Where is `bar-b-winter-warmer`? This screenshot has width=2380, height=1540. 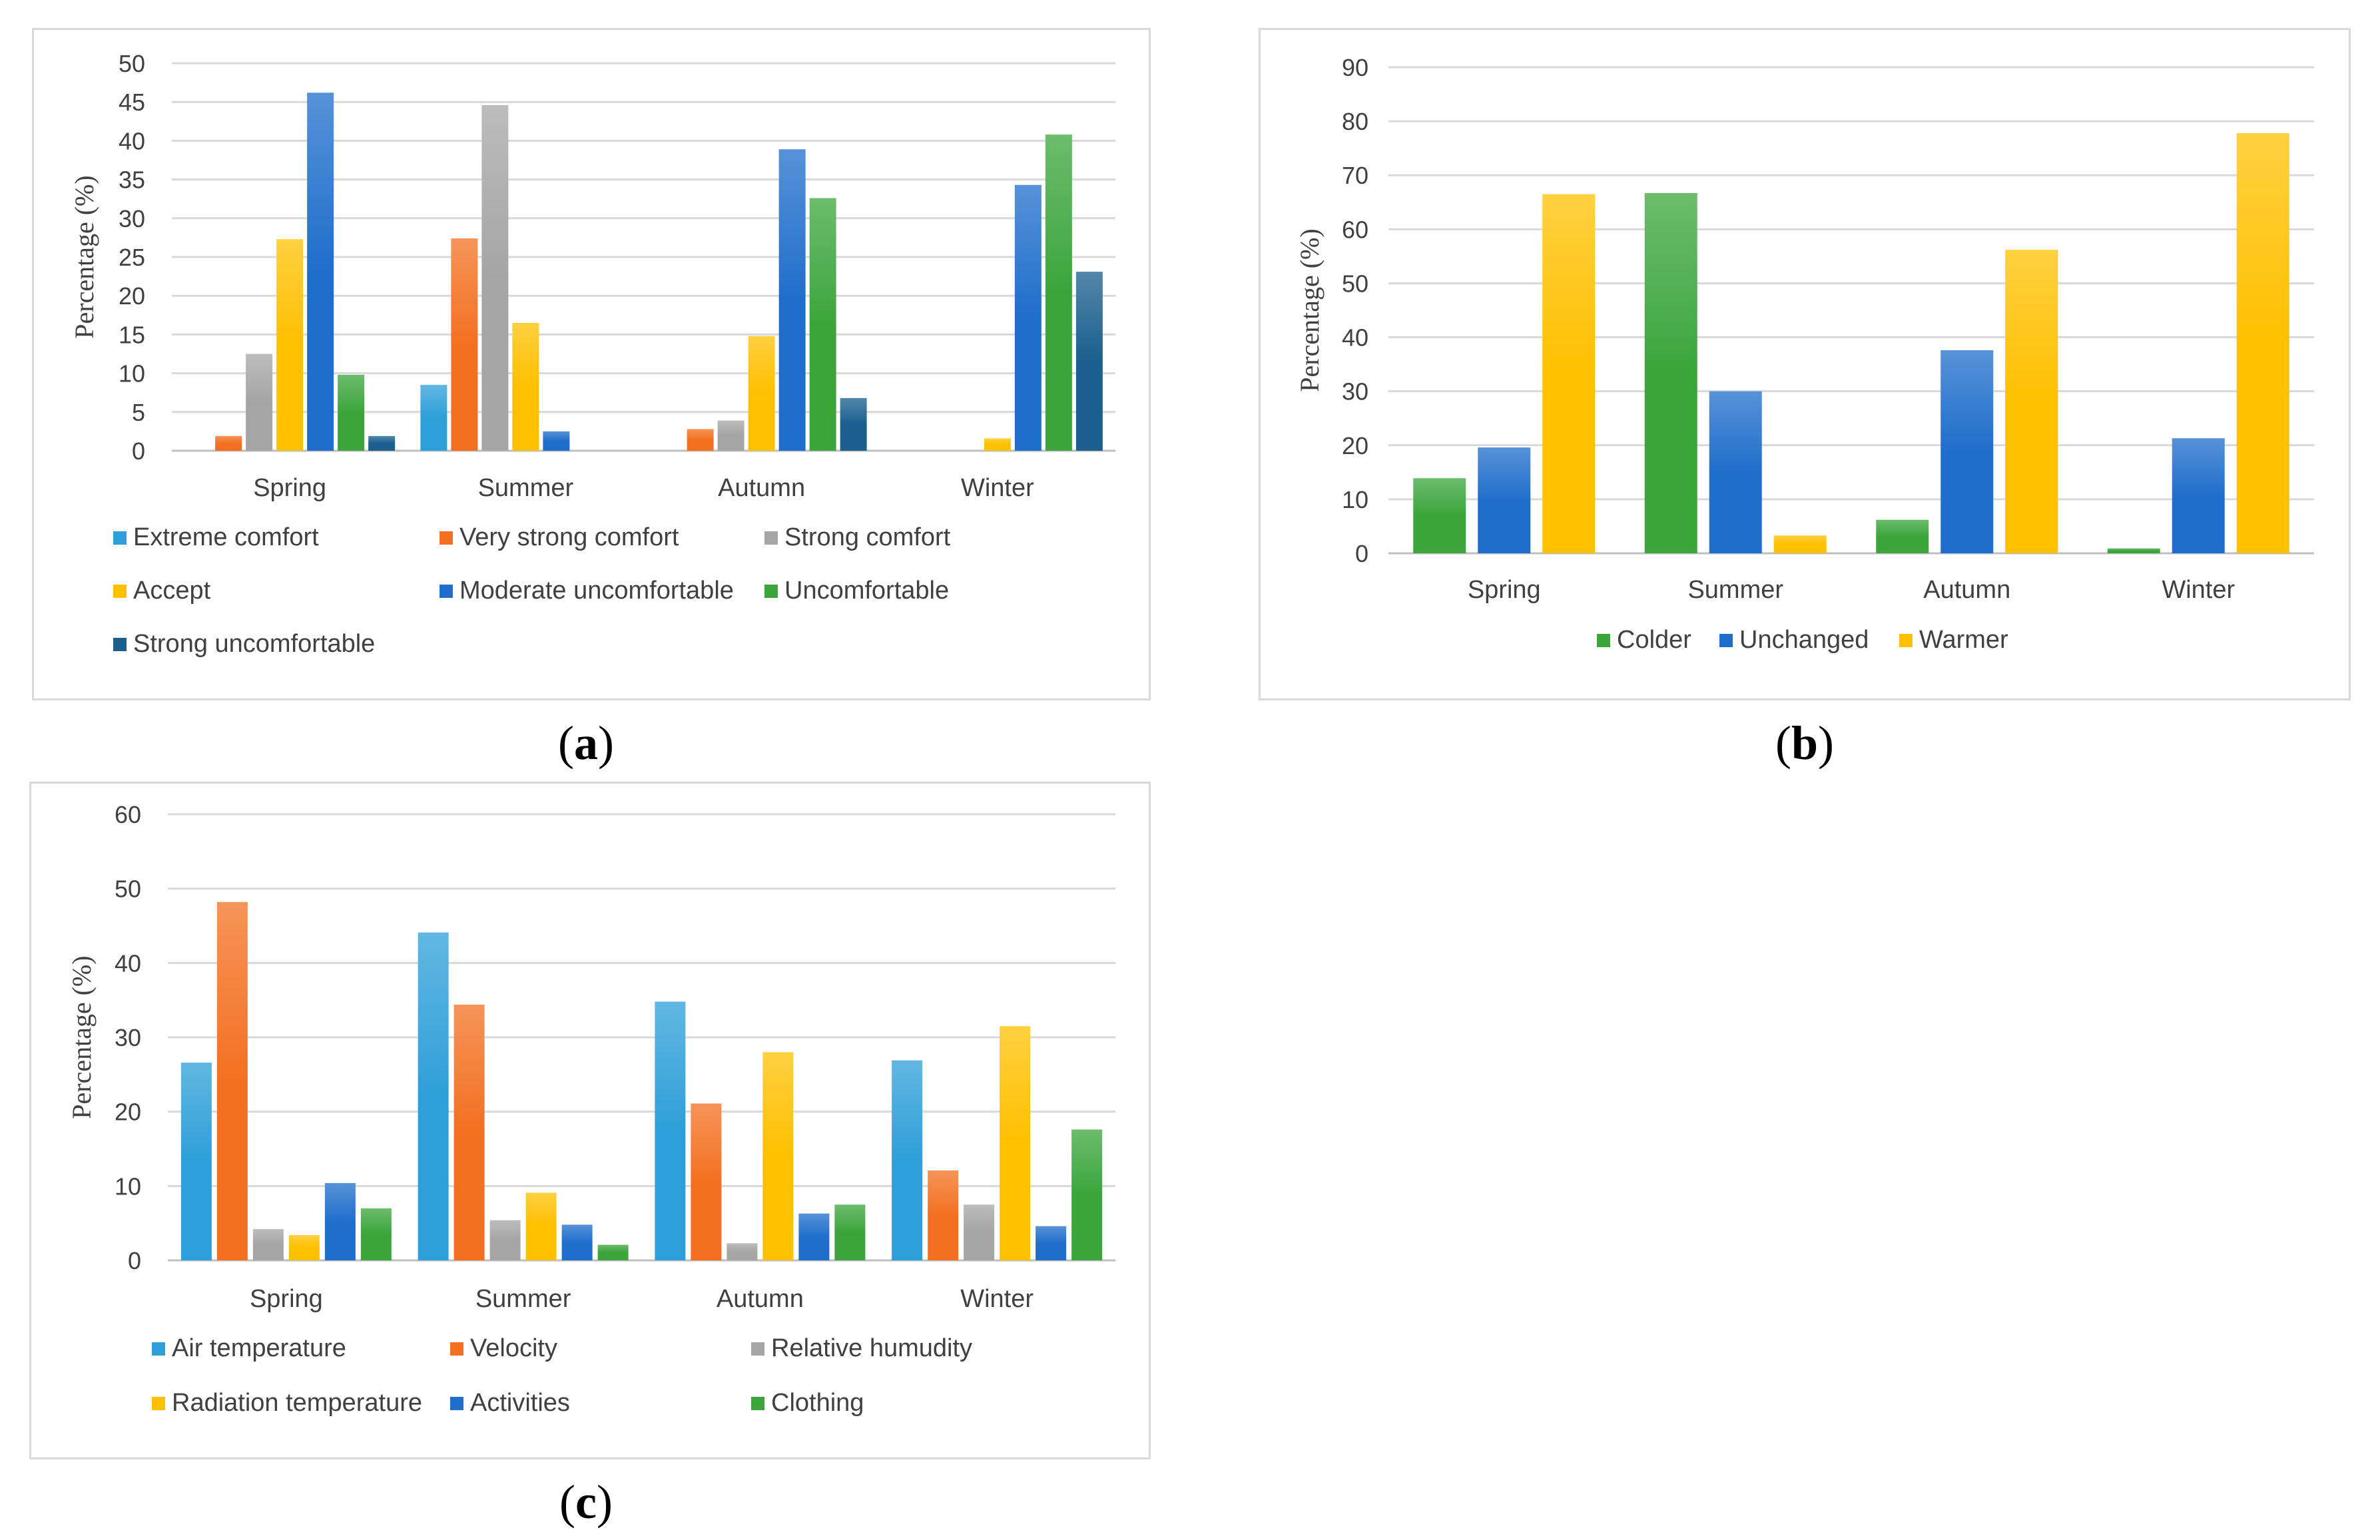
bar-b-winter-warmer is located at coordinates (2262, 342).